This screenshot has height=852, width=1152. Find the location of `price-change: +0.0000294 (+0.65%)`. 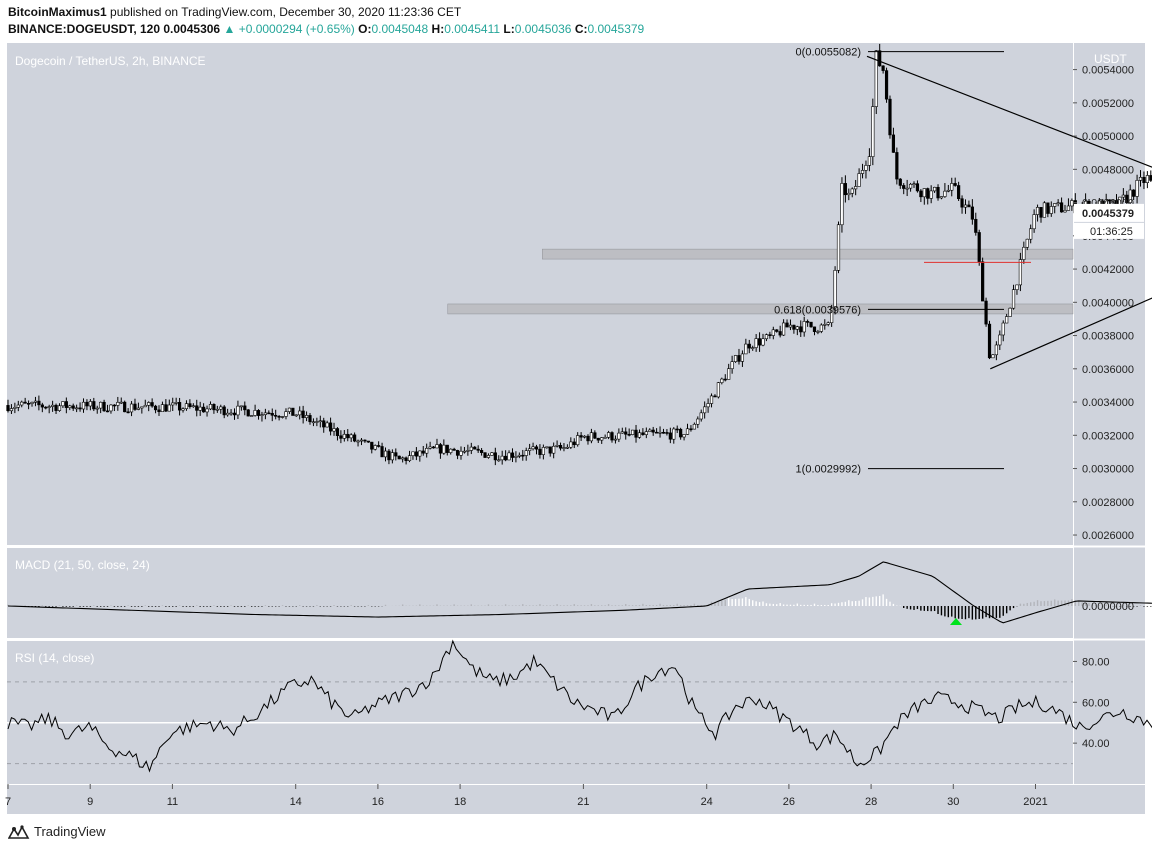

price-change: +0.0000294 (+0.65%) is located at coordinates (296, 29).